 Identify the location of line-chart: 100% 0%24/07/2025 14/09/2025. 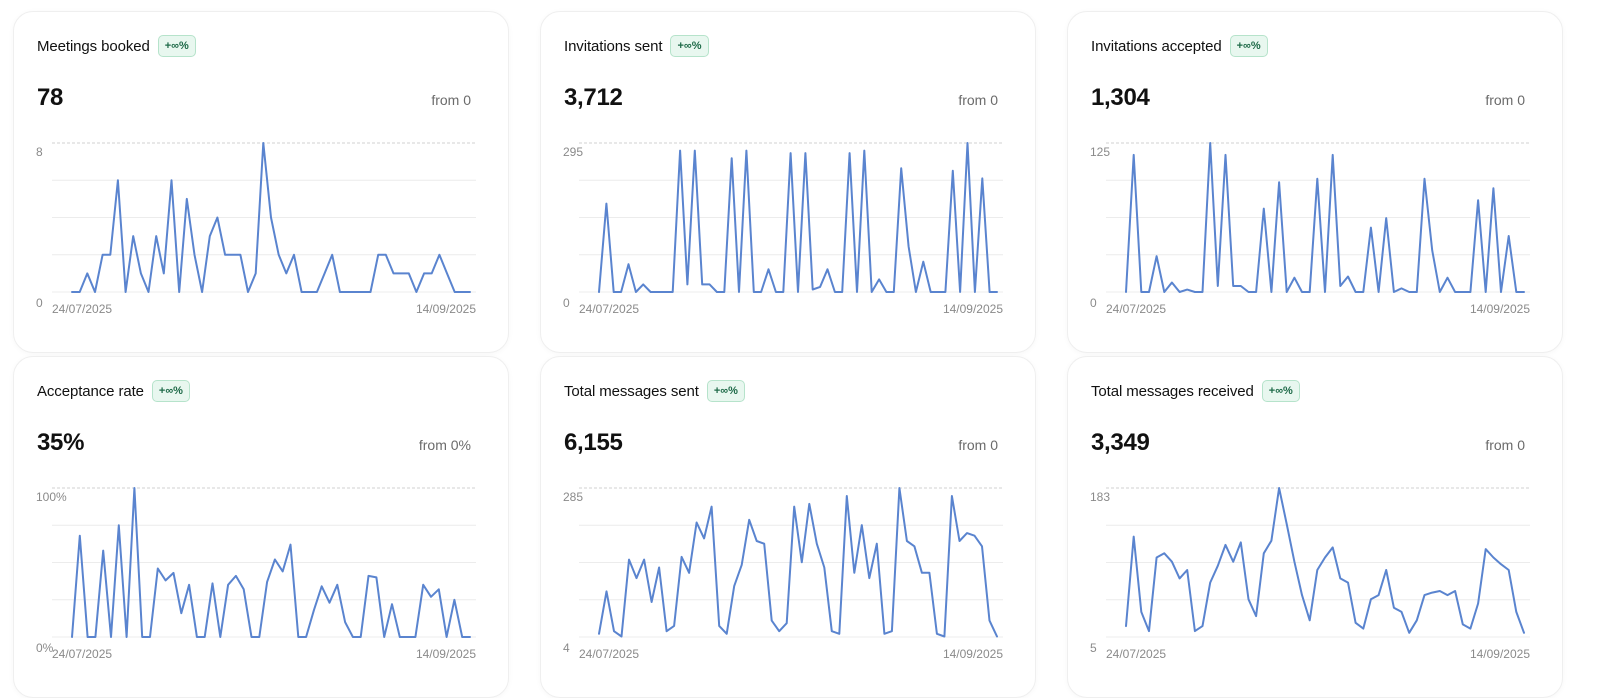
(256, 574).